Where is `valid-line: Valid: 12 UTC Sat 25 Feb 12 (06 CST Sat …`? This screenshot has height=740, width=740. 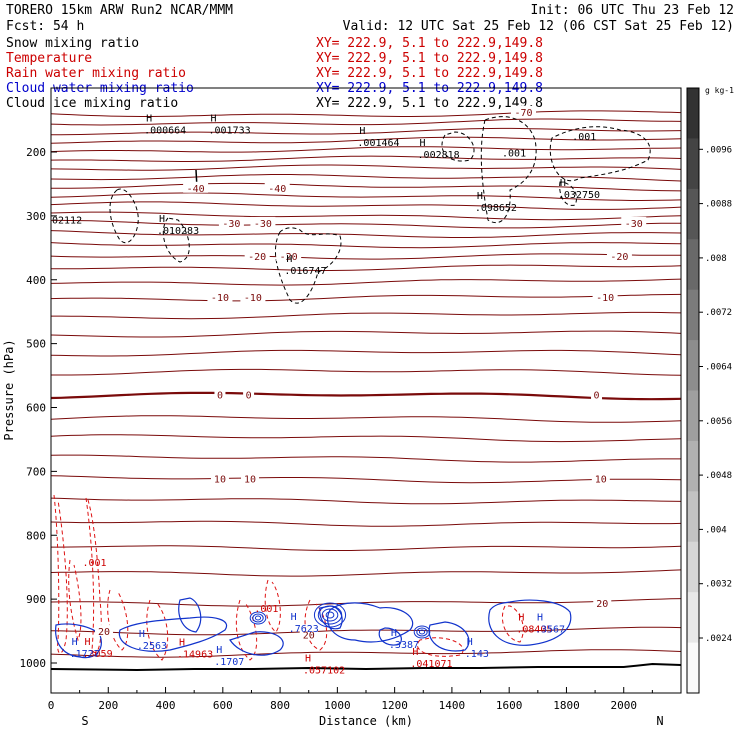 valid-line: Valid: 12 UTC Sat 25 Feb 12 (06 CST Sat … is located at coordinates (538, 26).